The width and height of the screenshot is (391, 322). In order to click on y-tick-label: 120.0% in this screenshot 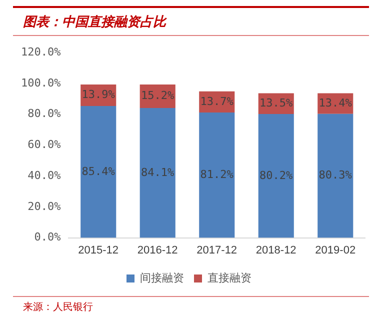, I will do `click(41, 51)`.